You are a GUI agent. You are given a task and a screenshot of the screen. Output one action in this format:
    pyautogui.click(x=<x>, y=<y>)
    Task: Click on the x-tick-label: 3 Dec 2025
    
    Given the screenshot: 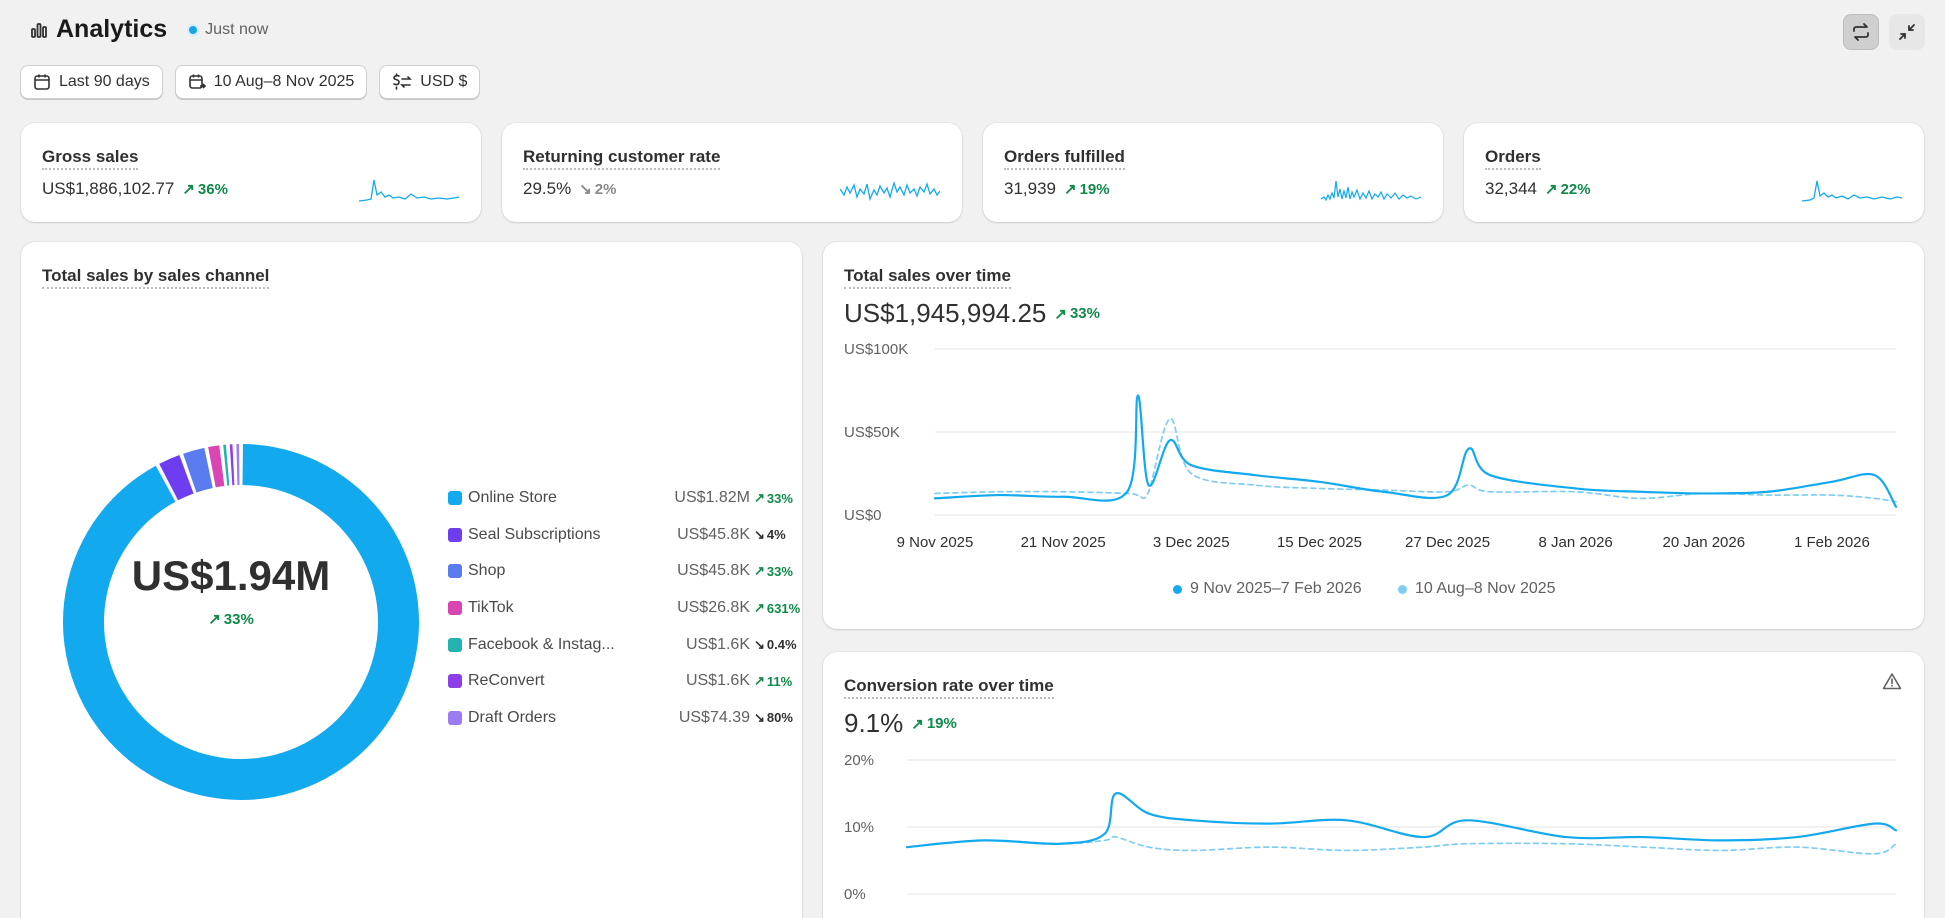 What is the action you would take?
    pyautogui.click(x=1191, y=542)
    